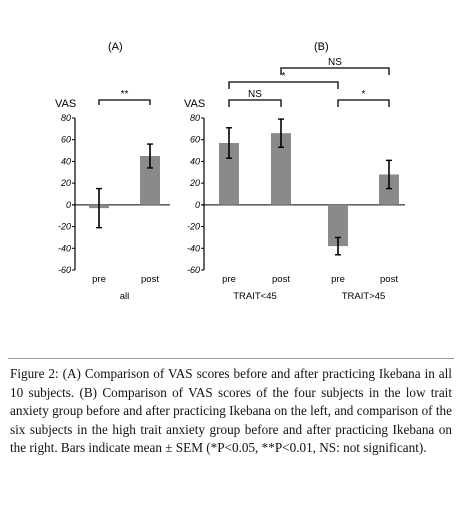 This screenshot has height=513, width=463. I want to click on panel-b-label: (B), so click(321, 47).